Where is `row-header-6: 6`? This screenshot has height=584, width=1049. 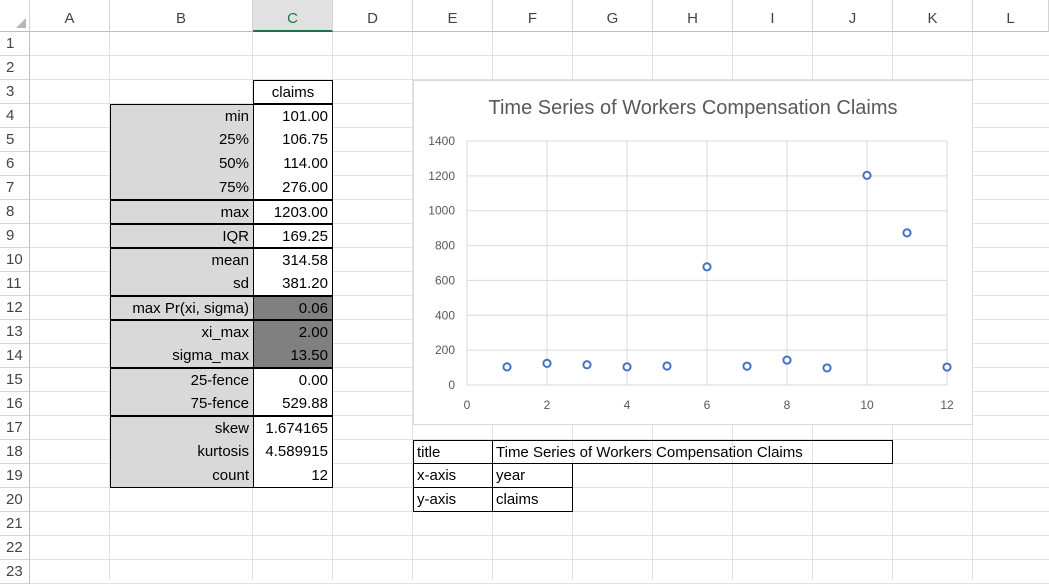
row-header-6: 6 is located at coordinates (15, 164).